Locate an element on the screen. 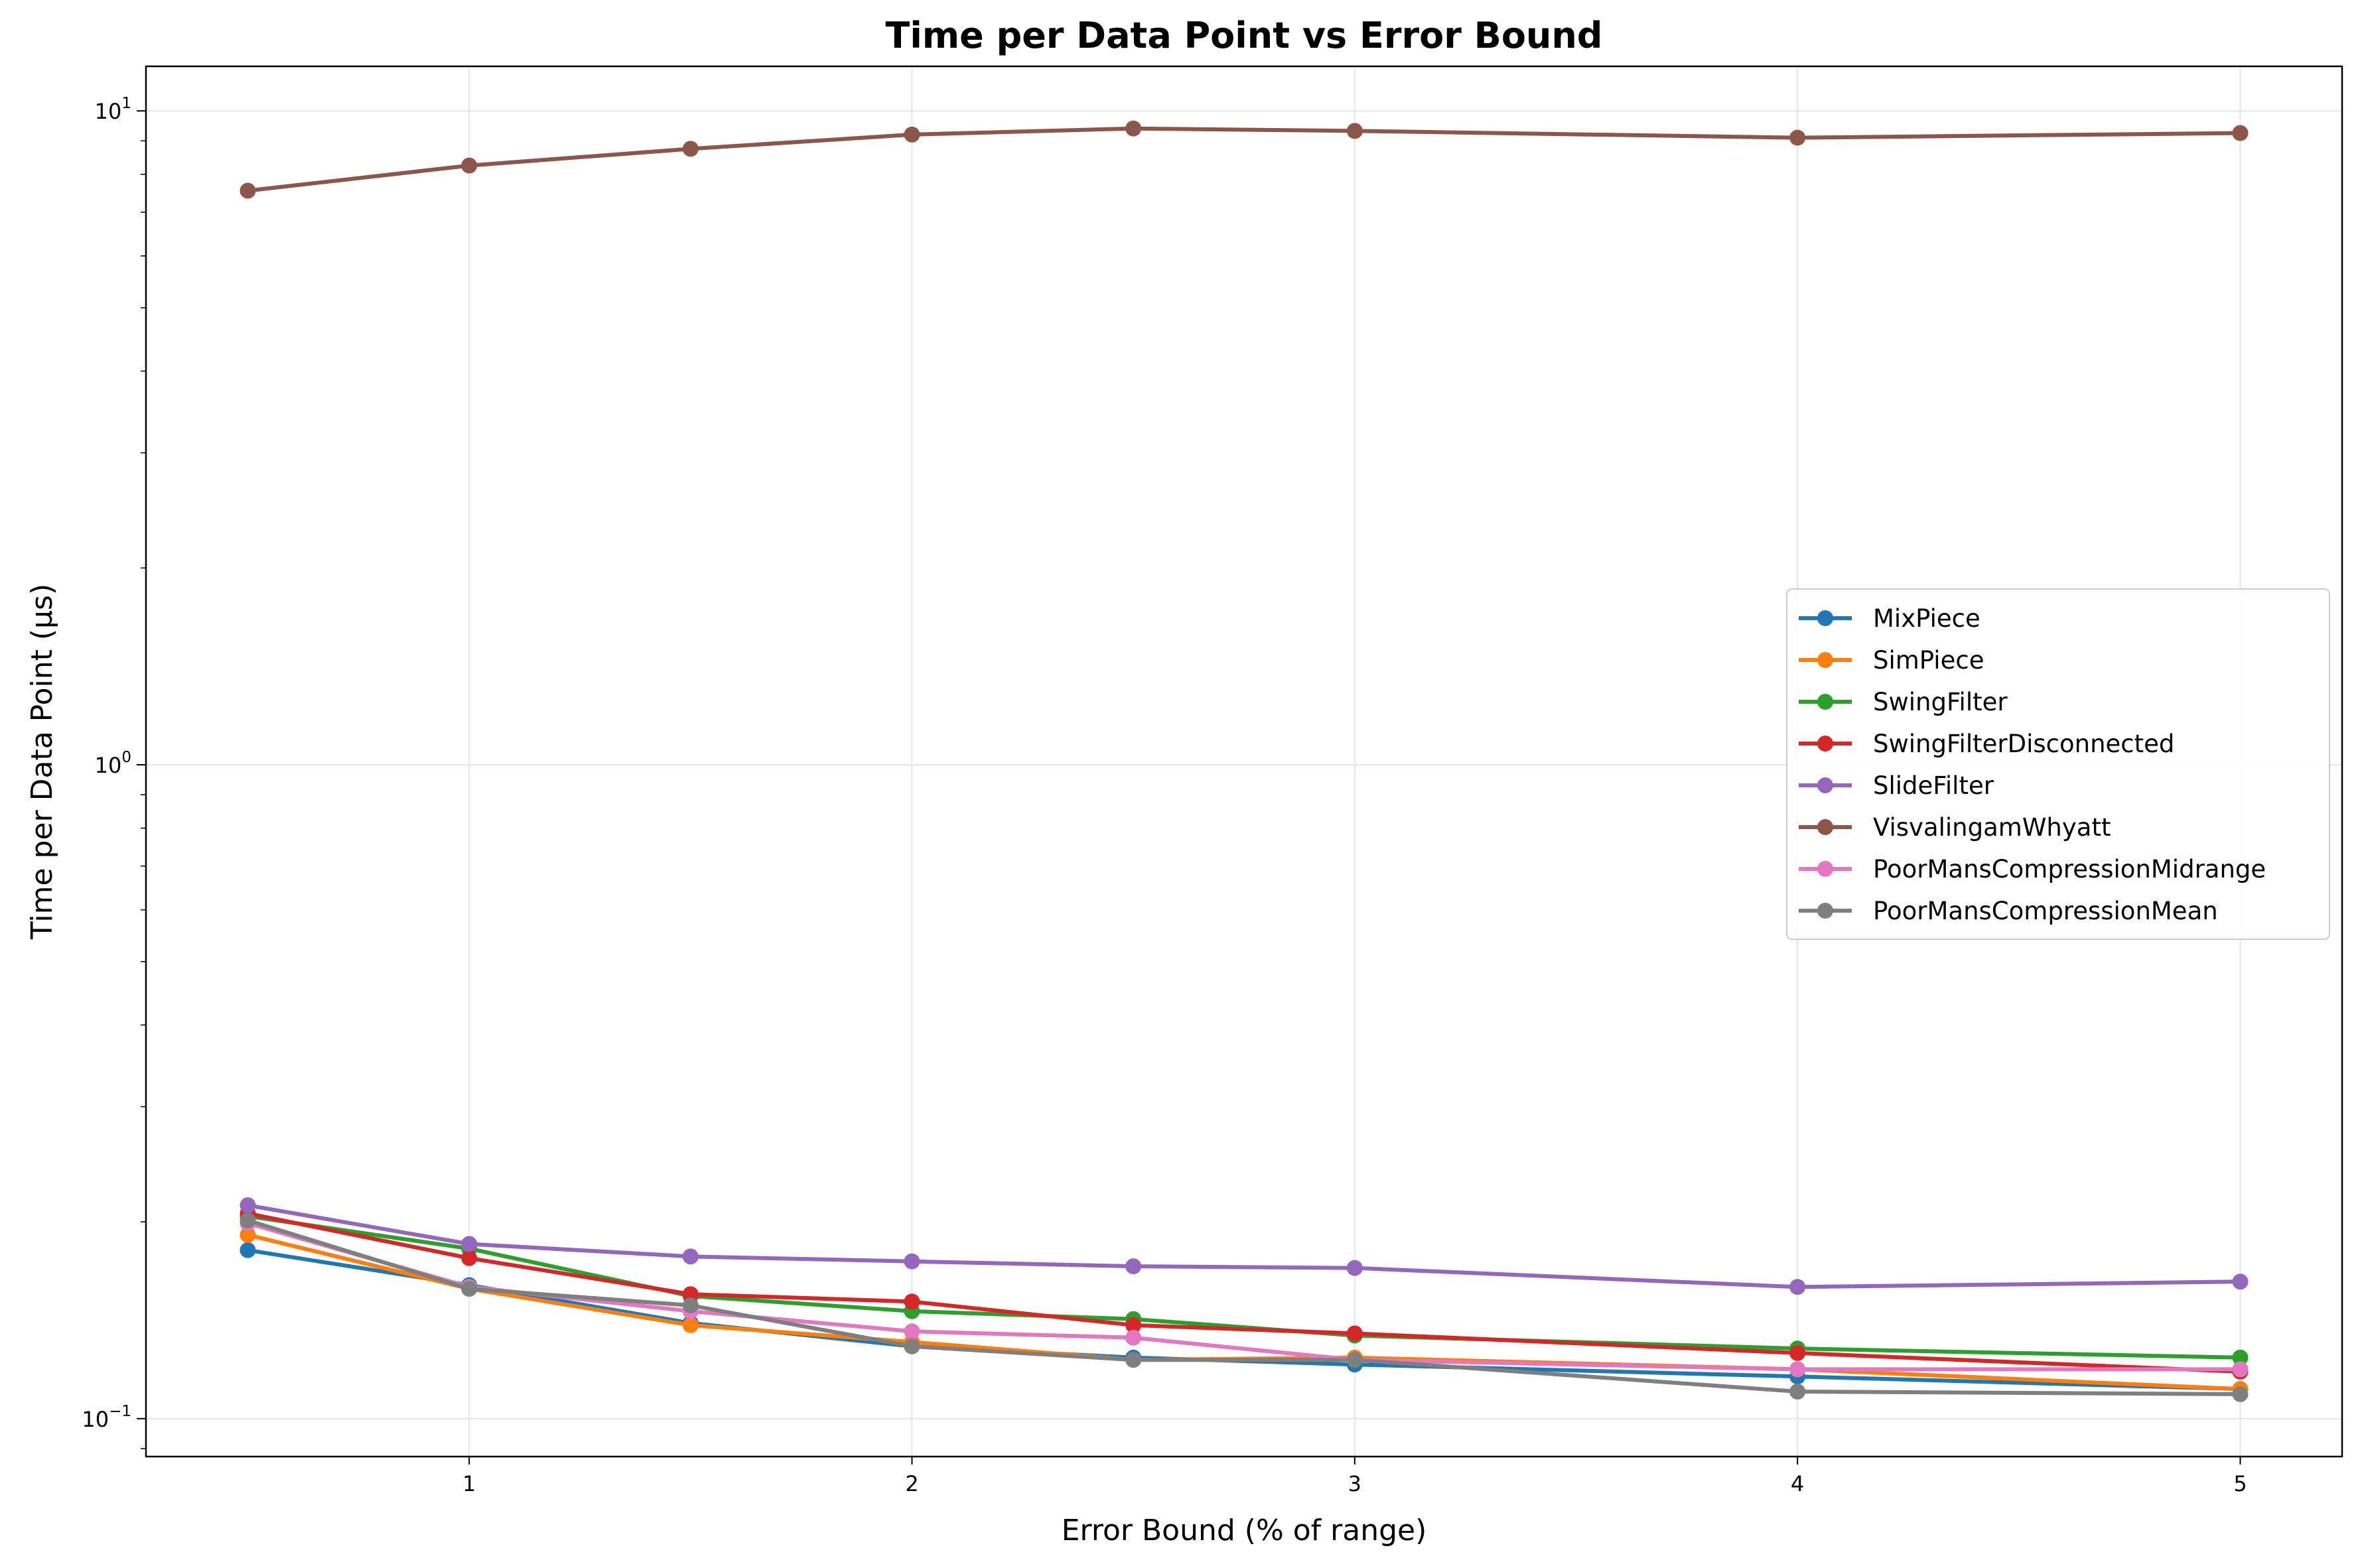 The width and height of the screenshot is (2362, 1568). x-tick-label: 3 is located at coordinates (1354, 1483).